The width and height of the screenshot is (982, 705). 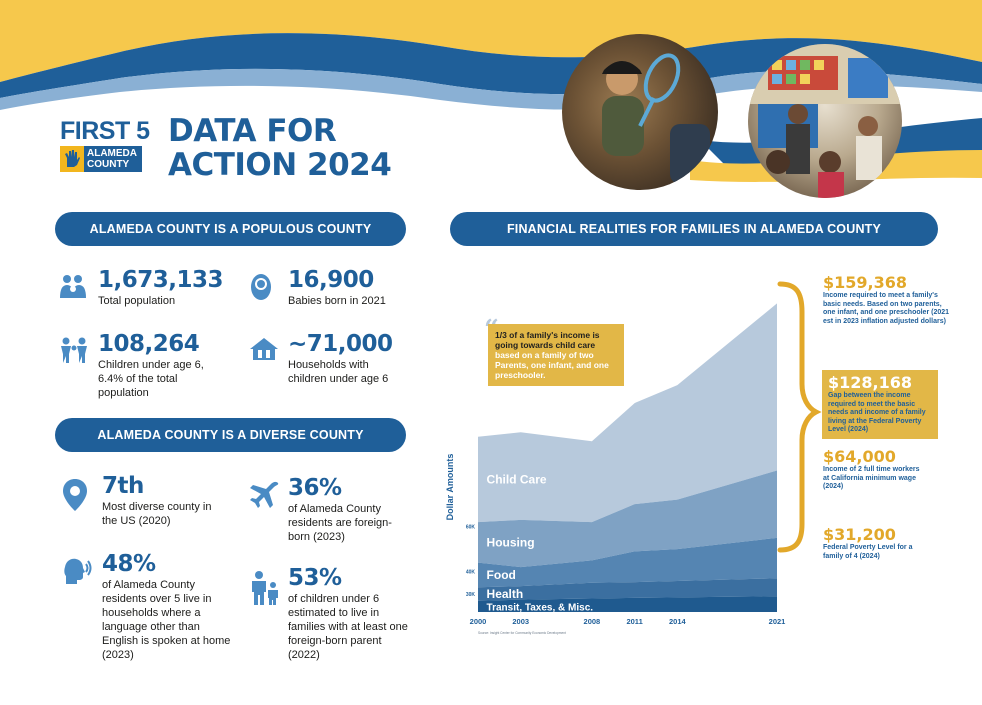 What do you see at coordinates (149, 344) in the screenshot?
I see `stat-value: 108,264` at bounding box center [149, 344].